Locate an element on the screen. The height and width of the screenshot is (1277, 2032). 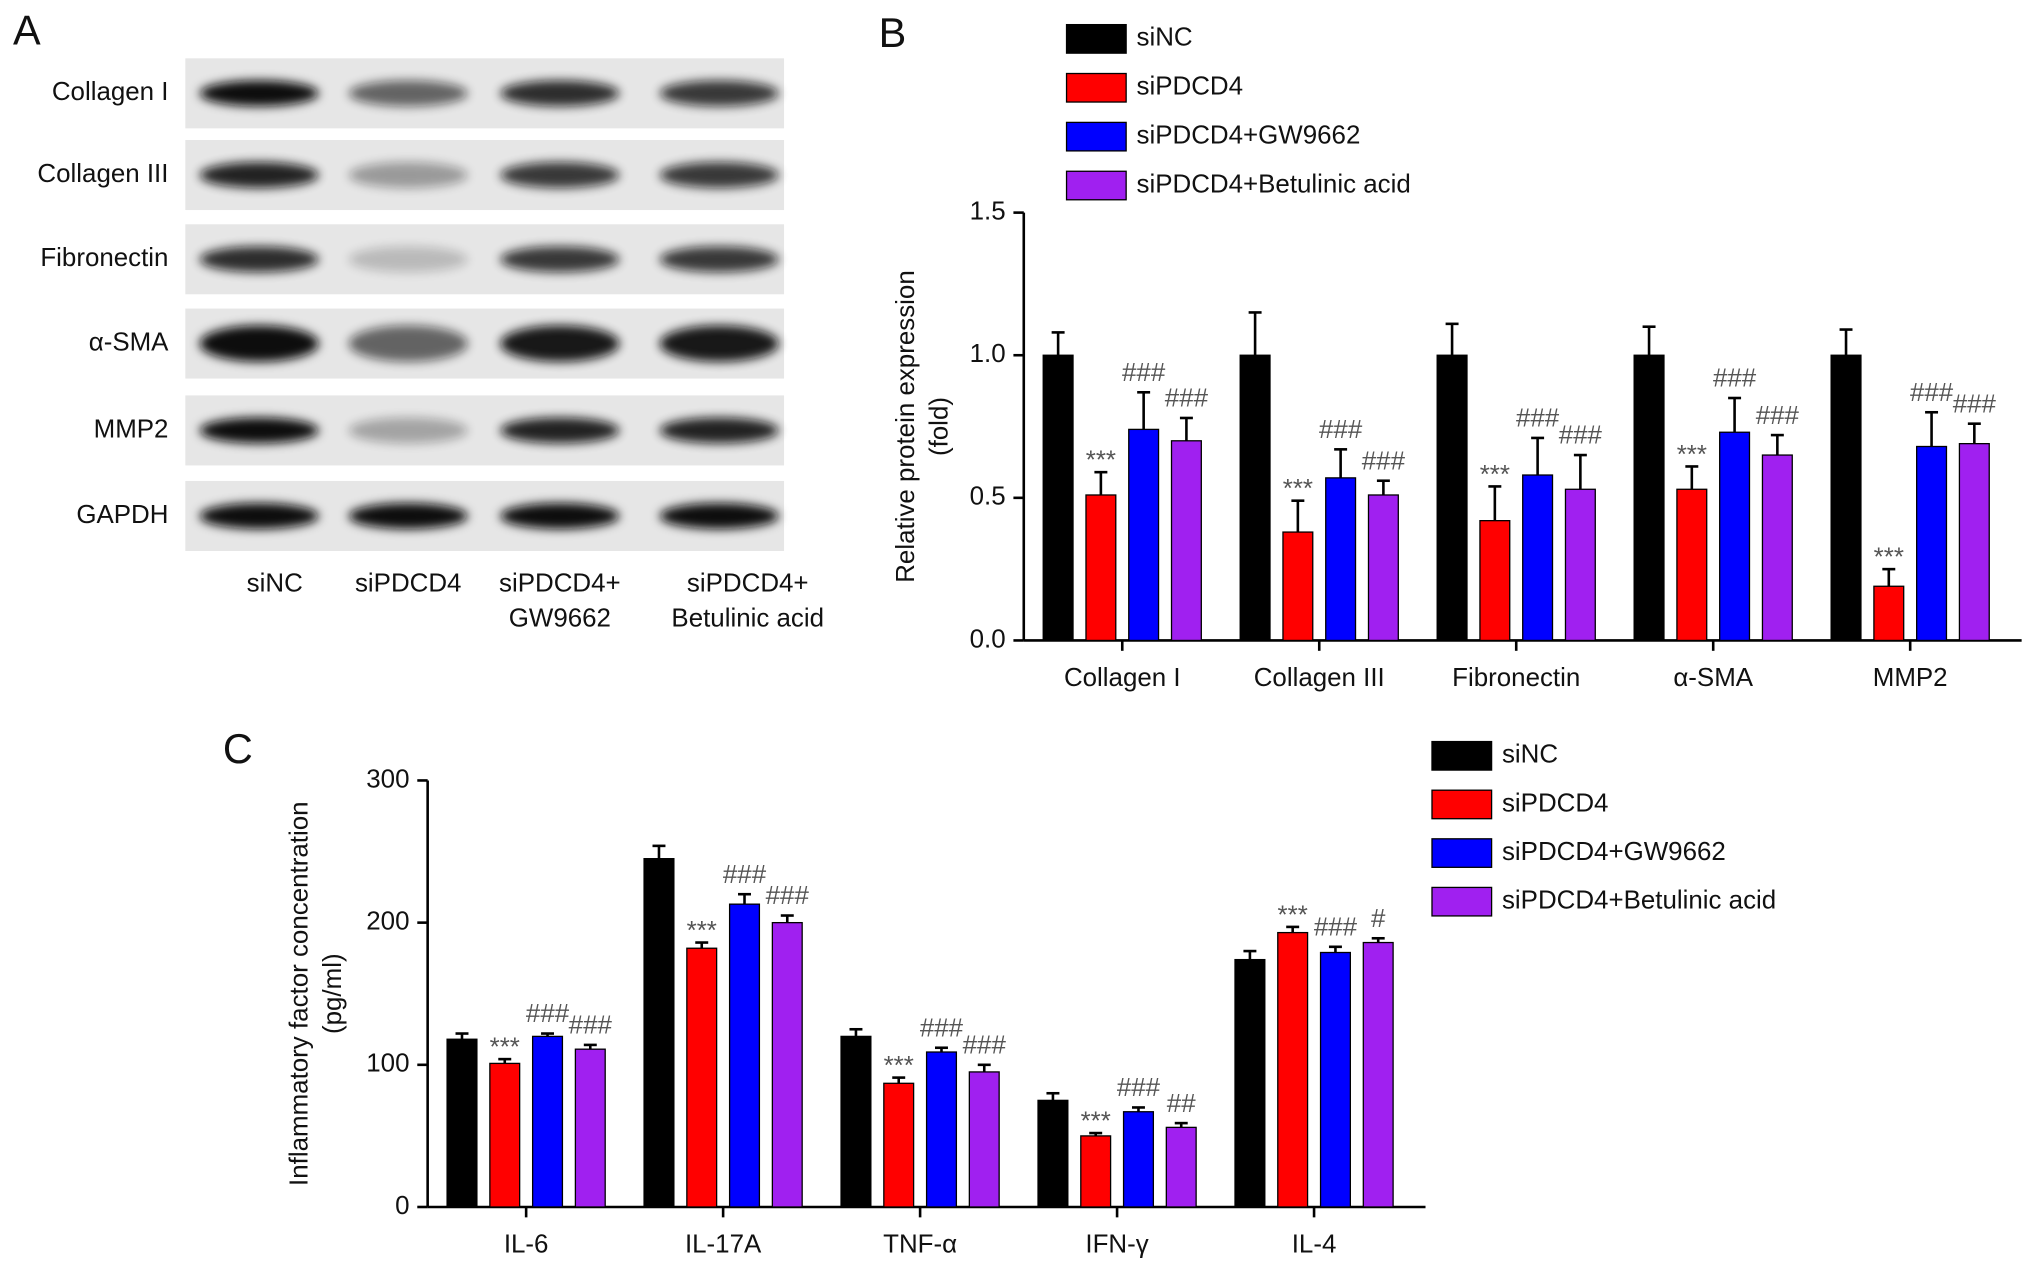
panel-label: C is located at coordinates (238, 748).